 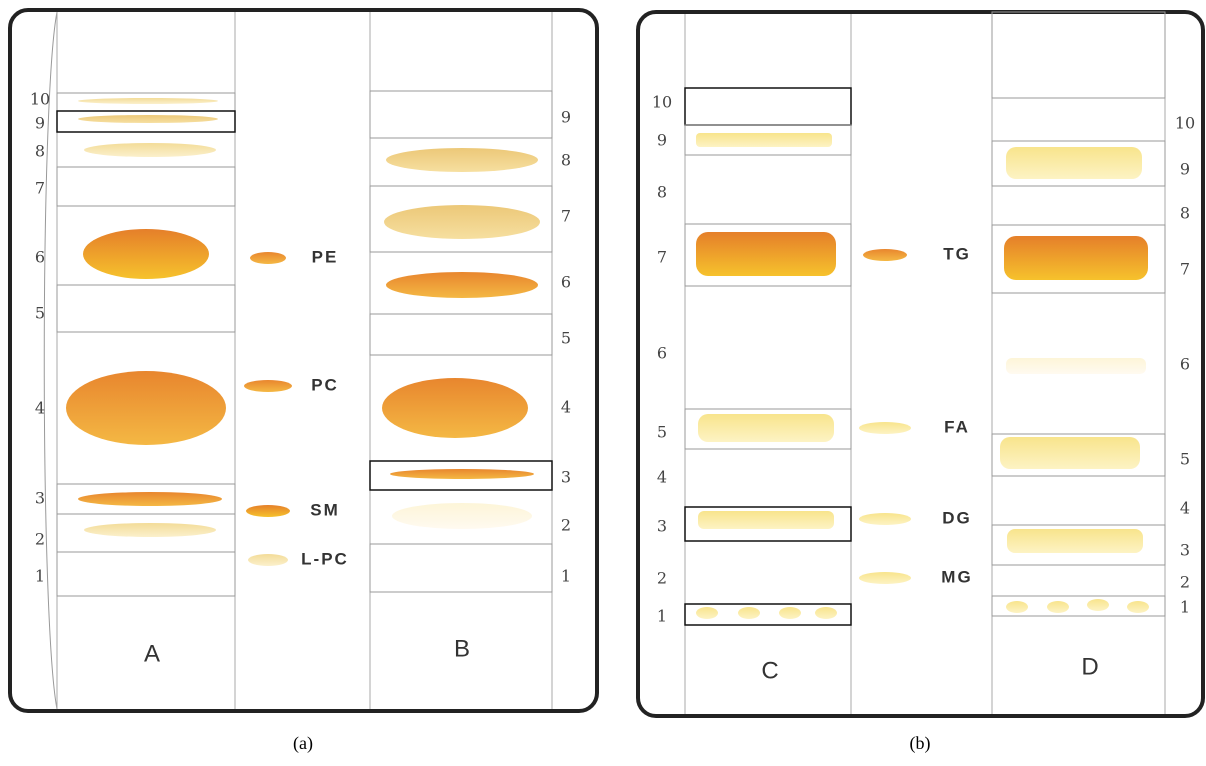 I want to click on standard-label: FA, so click(x=957, y=426).